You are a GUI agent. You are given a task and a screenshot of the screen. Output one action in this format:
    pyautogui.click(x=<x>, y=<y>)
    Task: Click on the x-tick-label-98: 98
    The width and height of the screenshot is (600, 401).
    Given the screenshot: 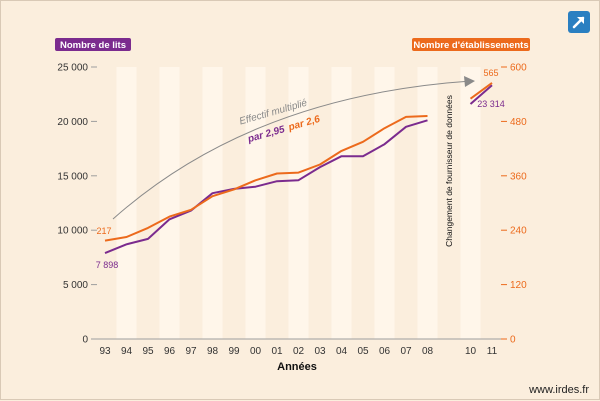 What is the action you would take?
    pyautogui.click(x=213, y=351)
    